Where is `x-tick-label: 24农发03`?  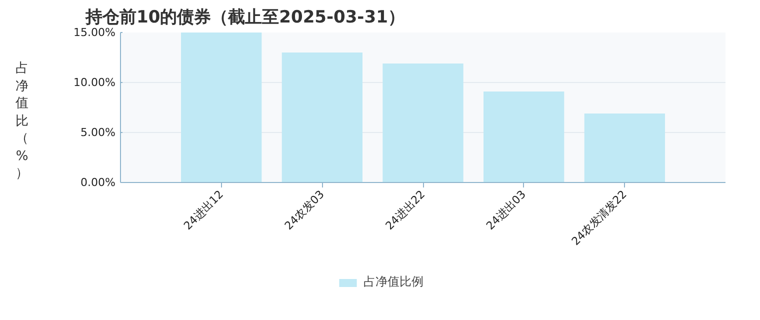
x-tick-label: 24农发03 is located at coordinates (304, 210).